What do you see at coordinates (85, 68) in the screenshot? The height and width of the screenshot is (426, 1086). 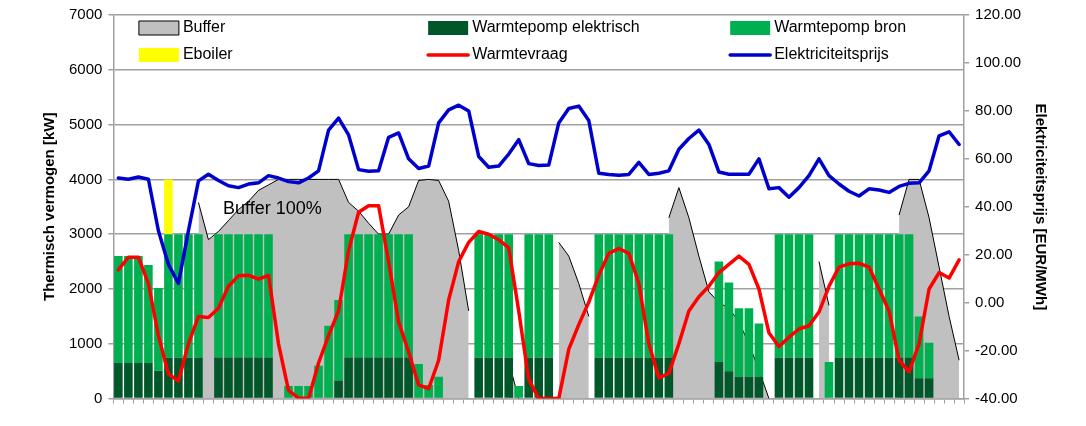 I see `y-tick-label: 6000` at bounding box center [85, 68].